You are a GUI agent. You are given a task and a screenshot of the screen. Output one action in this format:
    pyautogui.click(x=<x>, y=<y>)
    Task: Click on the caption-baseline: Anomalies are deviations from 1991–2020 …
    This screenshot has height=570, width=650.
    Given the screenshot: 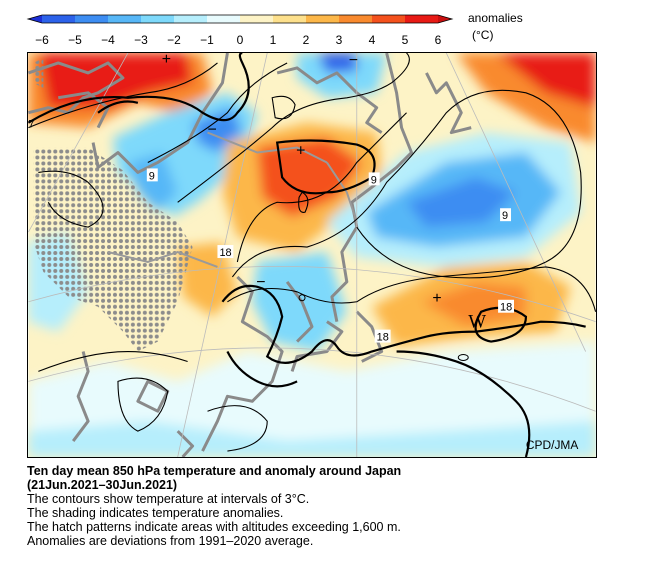 What is the action you would take?
    pyautogui.click(x=170, y=541)
    